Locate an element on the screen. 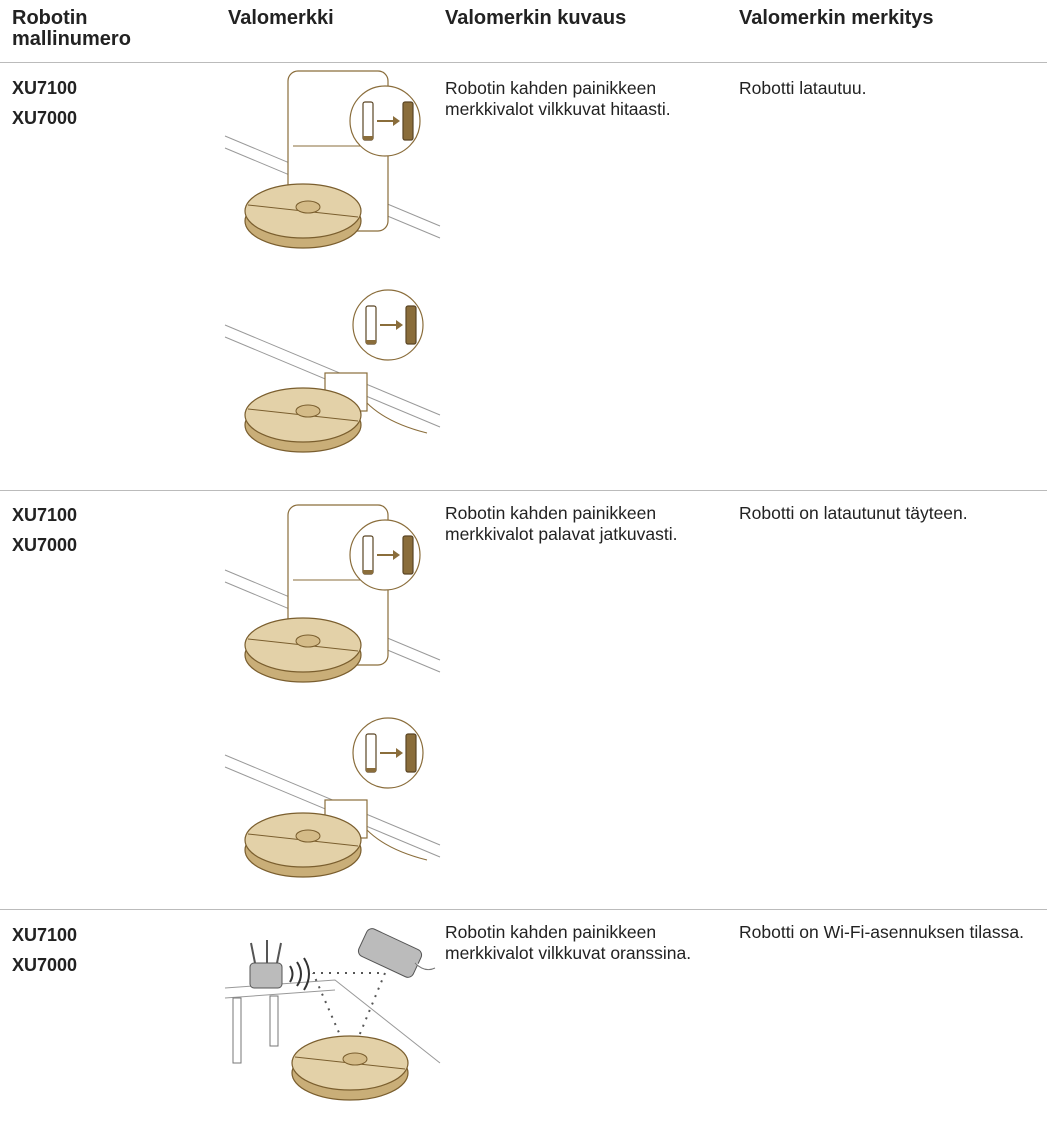 This screenshot has width=1047, height=1136. header-cell: Robotin mallinumero is located at coordinates (71, 28).